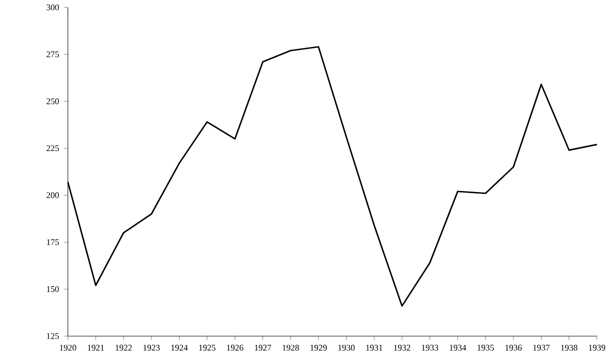 The image size is (610, 356). Describe the element at coordinates (402, 347) in the screenshot. I see `x-tick-label: 1932` at that location.